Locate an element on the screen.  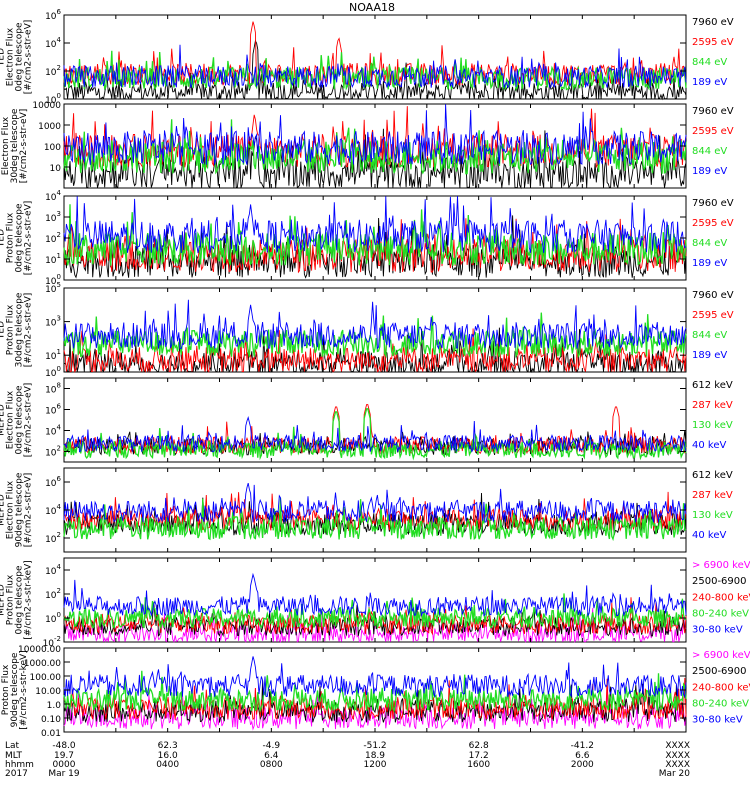
series-130-kev-line is located at coordinates (375, 434).